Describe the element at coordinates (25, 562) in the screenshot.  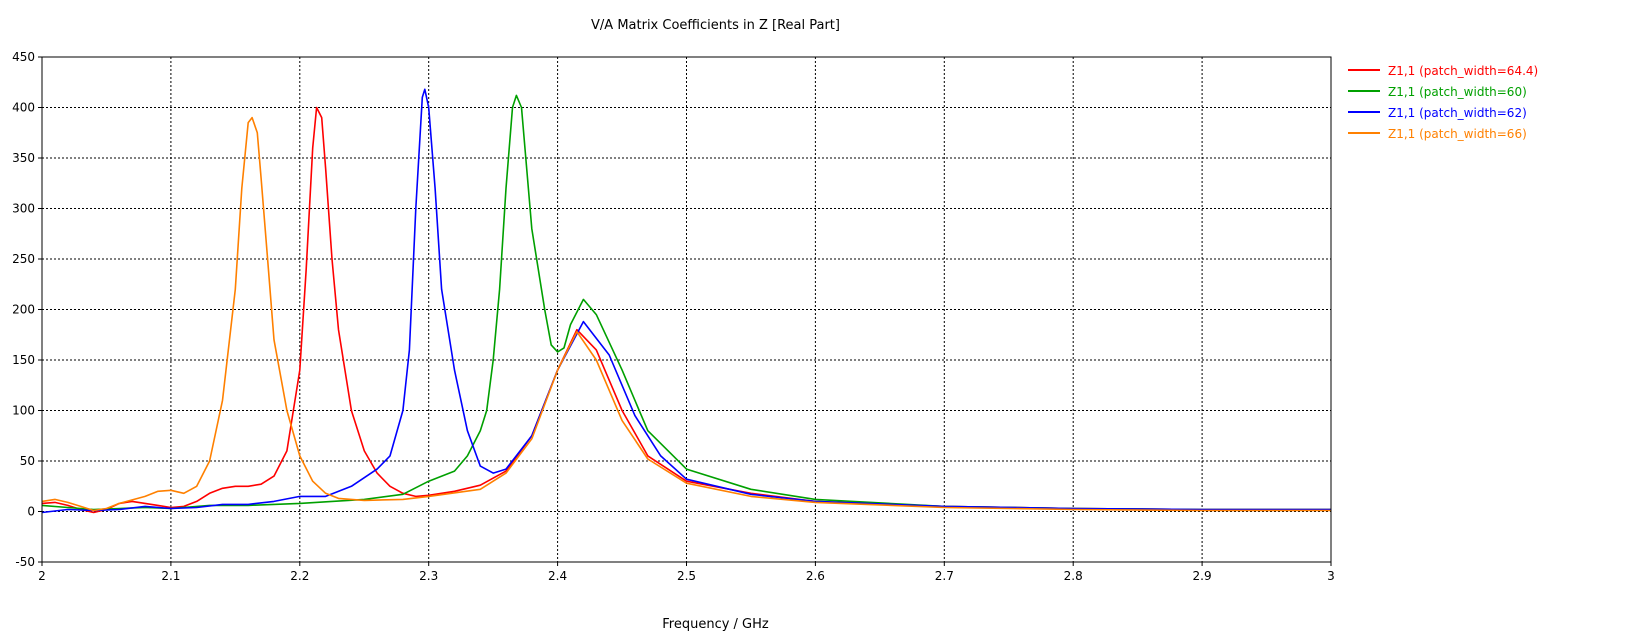
I see `y-tick-label: -50` at that location.